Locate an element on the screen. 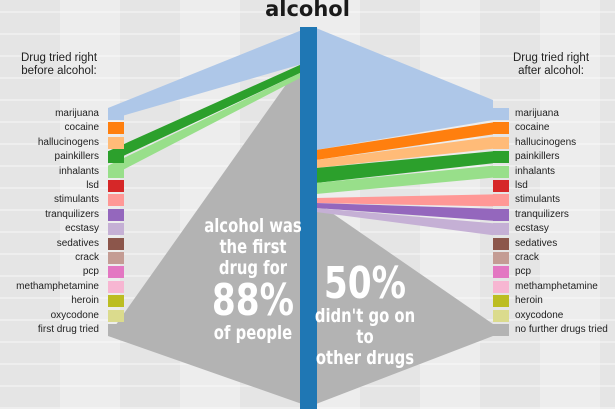 This screenshot has width=615, height=409. left-swatch-first-drug is located at coordinates (116, 330).